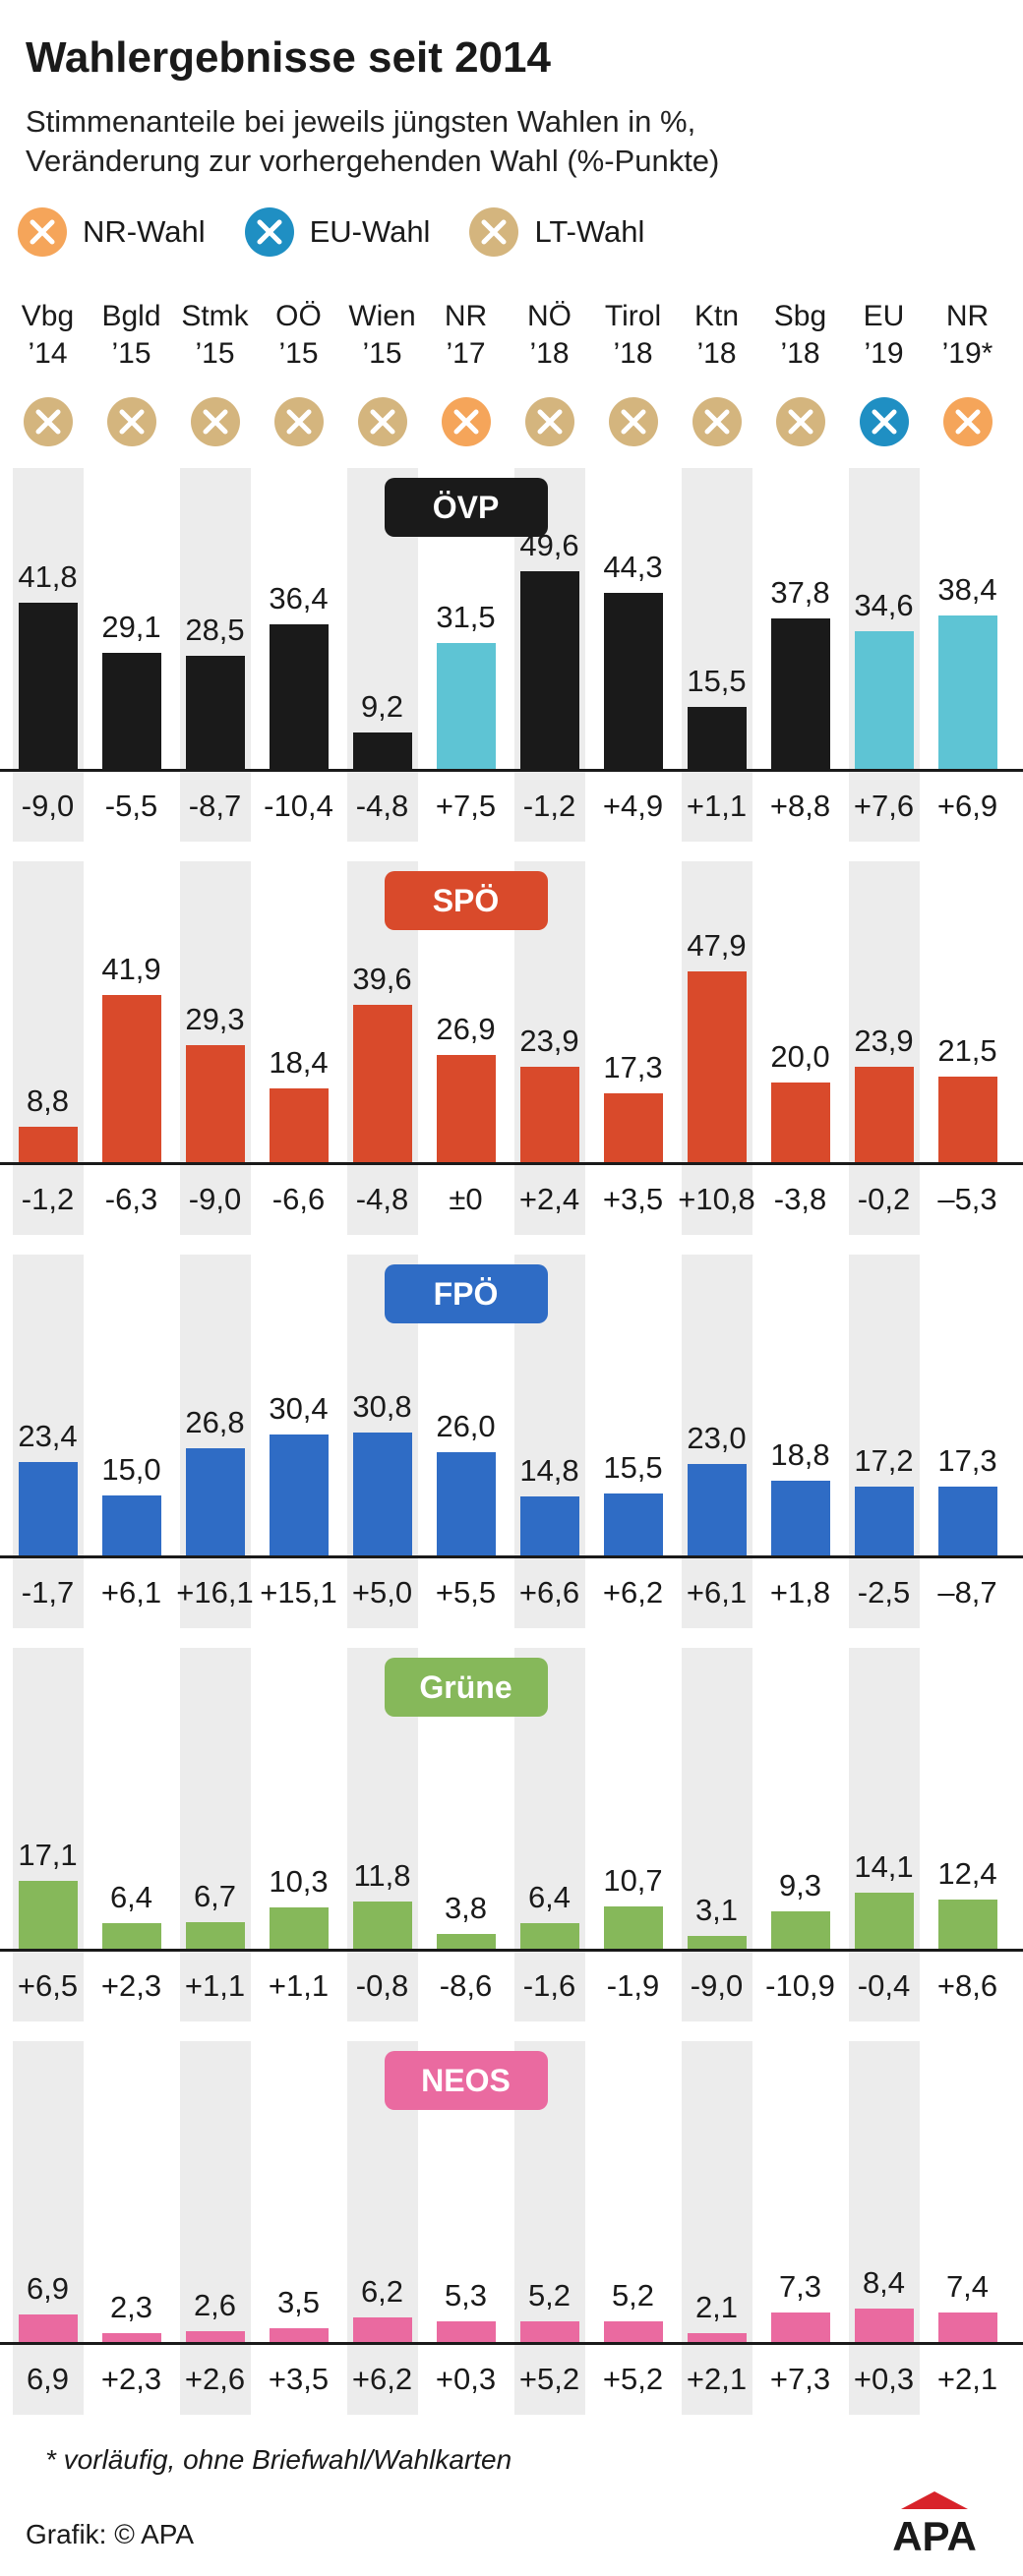 The image size is (1023, 2576). I want to click on value-label: 23,0, so click(717, 1437).